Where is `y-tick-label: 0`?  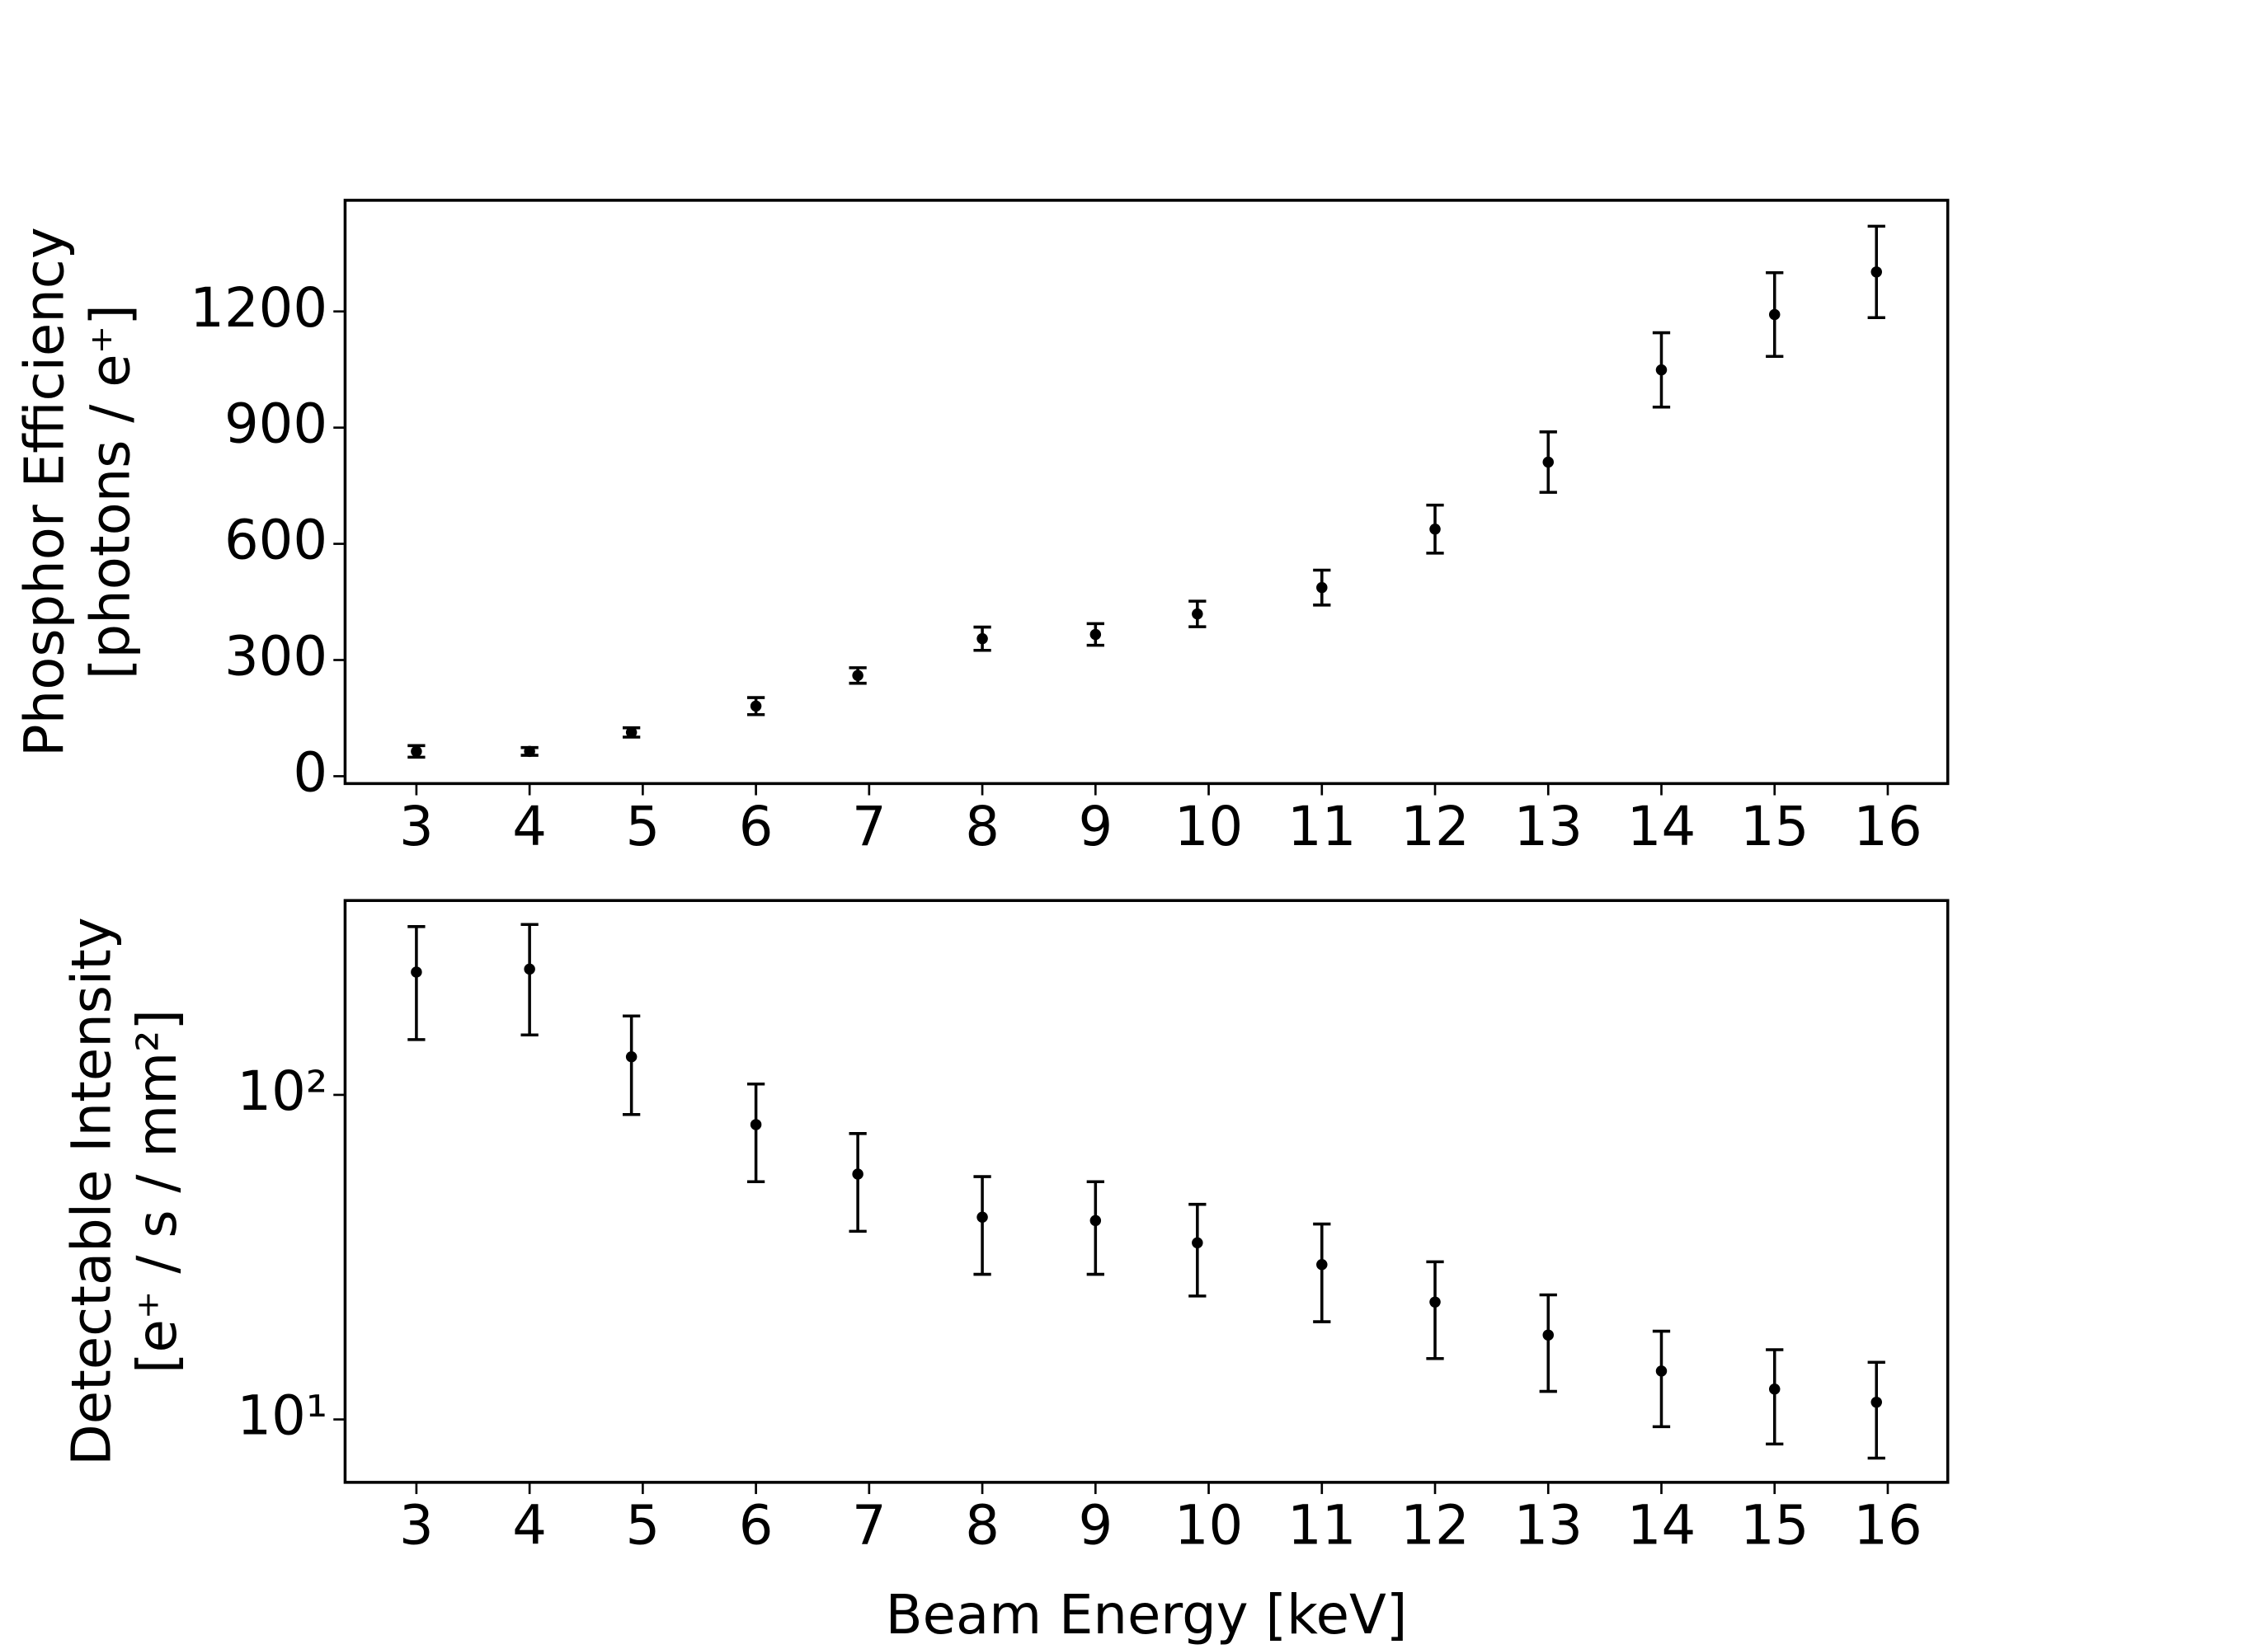
y-tick-label: 0 is located at coordinates (310, 772).